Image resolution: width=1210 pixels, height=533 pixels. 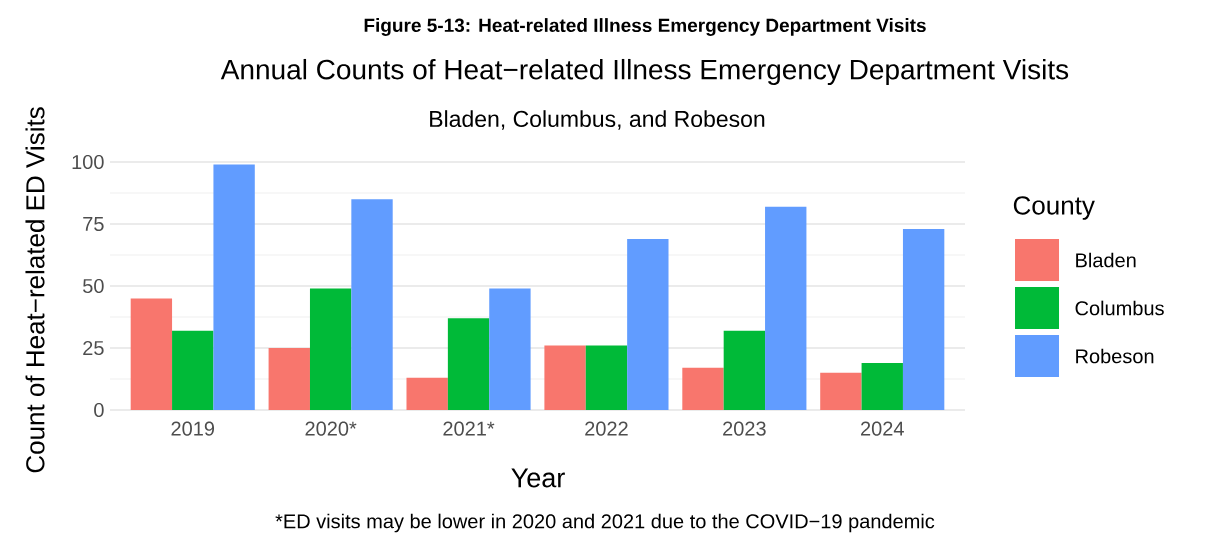 What do you see at coordinates (99, 410) in the screenshot?
I see `y-tick-label: 0` at bounding box center [99, 410].